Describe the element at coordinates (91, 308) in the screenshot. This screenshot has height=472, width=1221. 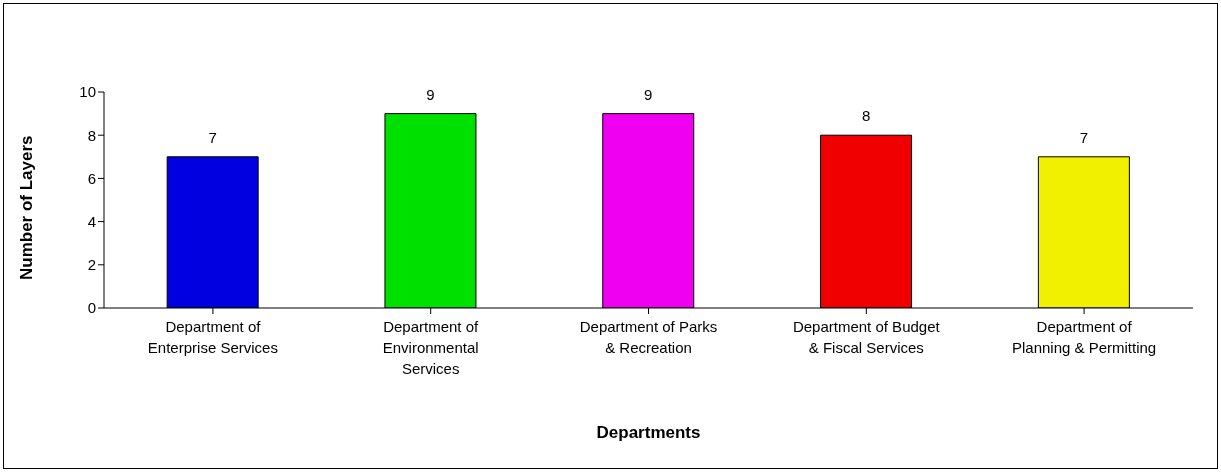
I see `y-tick-label: 0` at that location.